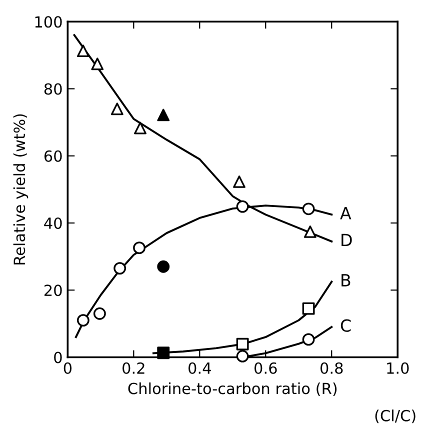 The width and height of the screenshot is (423, 433). What do you see at coordinates (53, 290) in the screenshot?
I see `y-tick-label: 20` at bounding box center [53, 290].